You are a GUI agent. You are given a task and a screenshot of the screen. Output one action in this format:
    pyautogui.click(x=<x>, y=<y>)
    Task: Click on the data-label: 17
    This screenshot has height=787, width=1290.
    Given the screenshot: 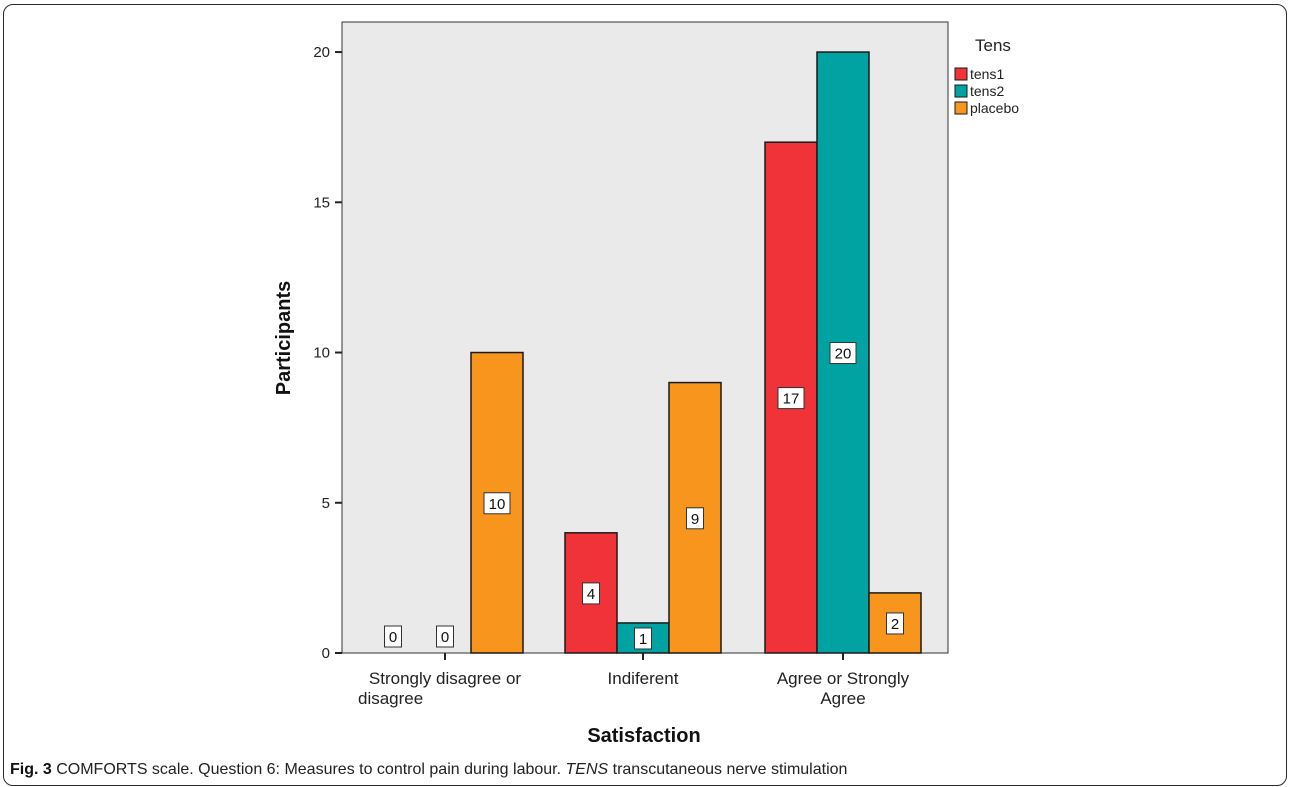 What is the action you would take?
    pyautogui.click(x=791, y=399)
    